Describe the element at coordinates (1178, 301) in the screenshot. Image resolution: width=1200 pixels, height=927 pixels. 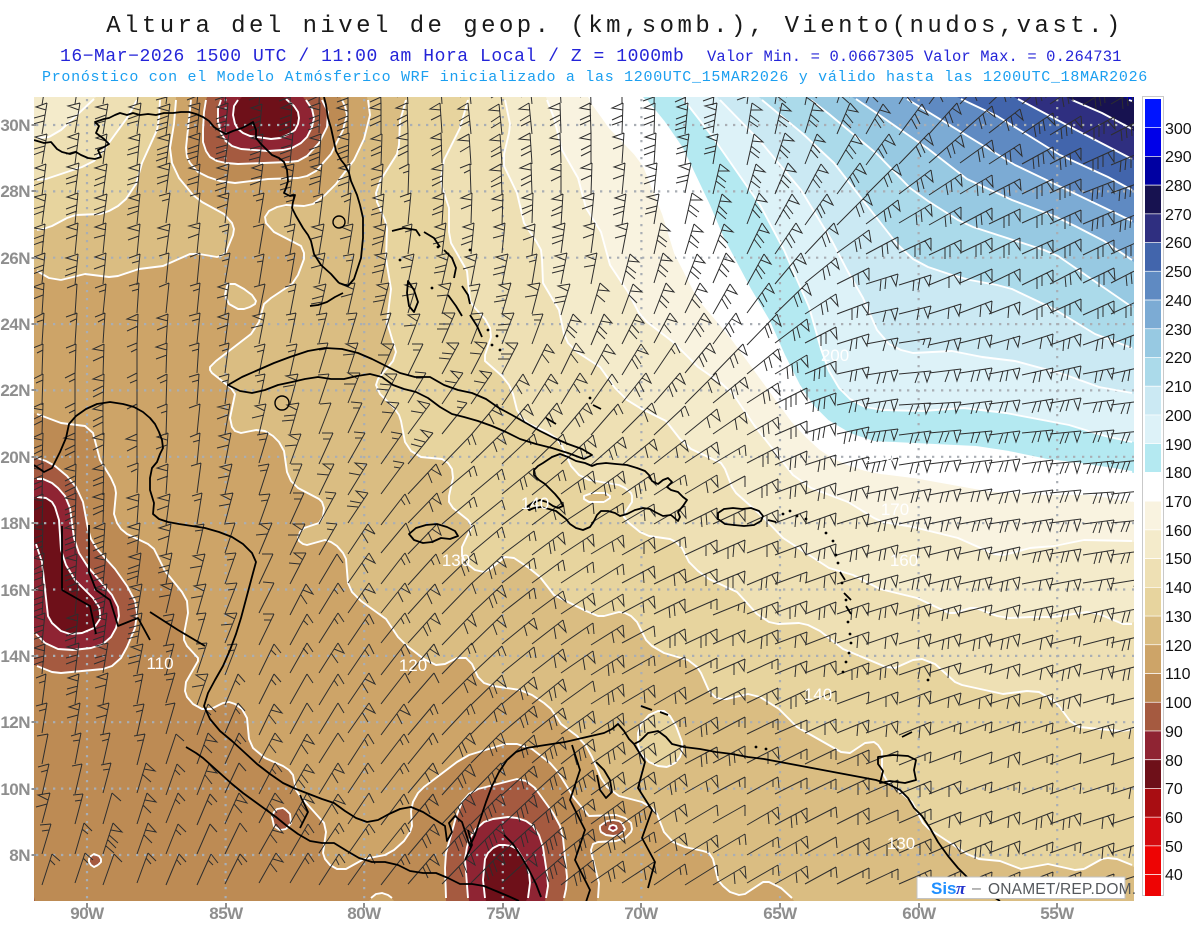
I see `svg-text: 240` at that location.